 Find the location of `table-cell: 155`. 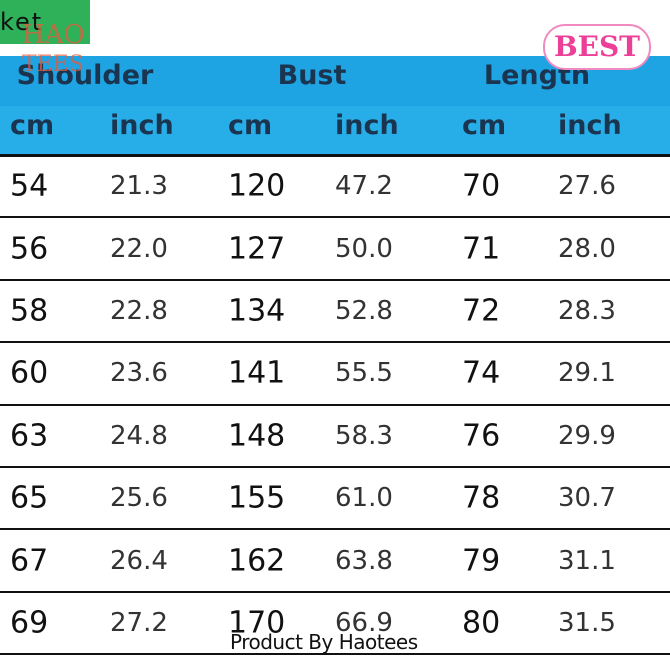

table-cell: 155 is located at coordinates (257, 498).